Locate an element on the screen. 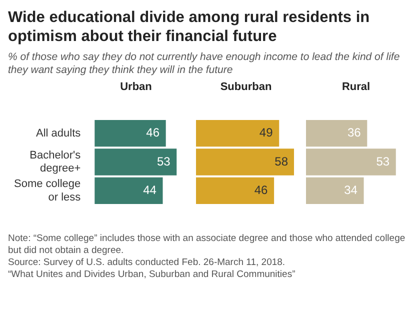  text: Urban is located at coordinates (136, 87).